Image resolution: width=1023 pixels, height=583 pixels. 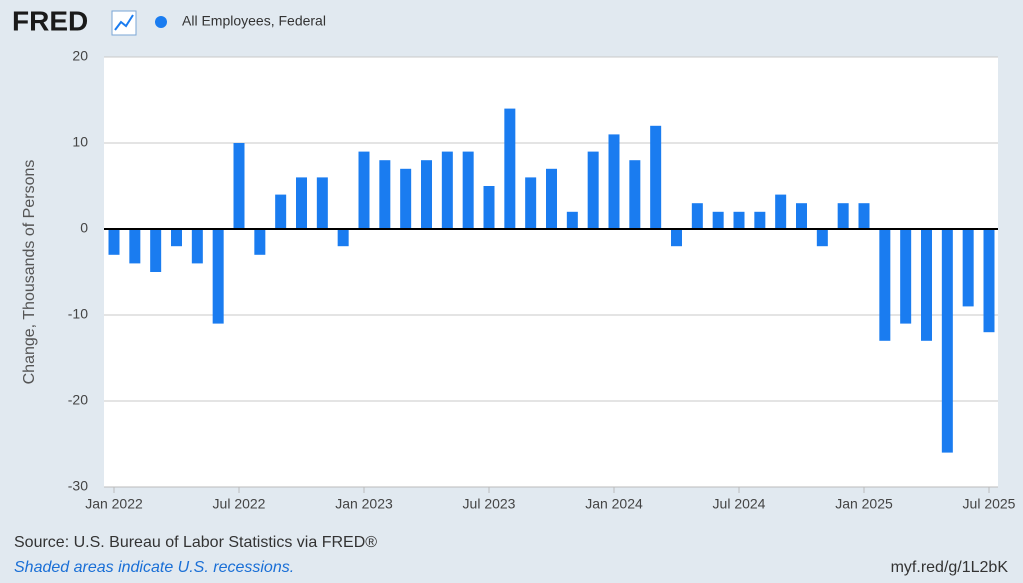 I want to click on y-tick-label: -30, so click(x=78, y=486).